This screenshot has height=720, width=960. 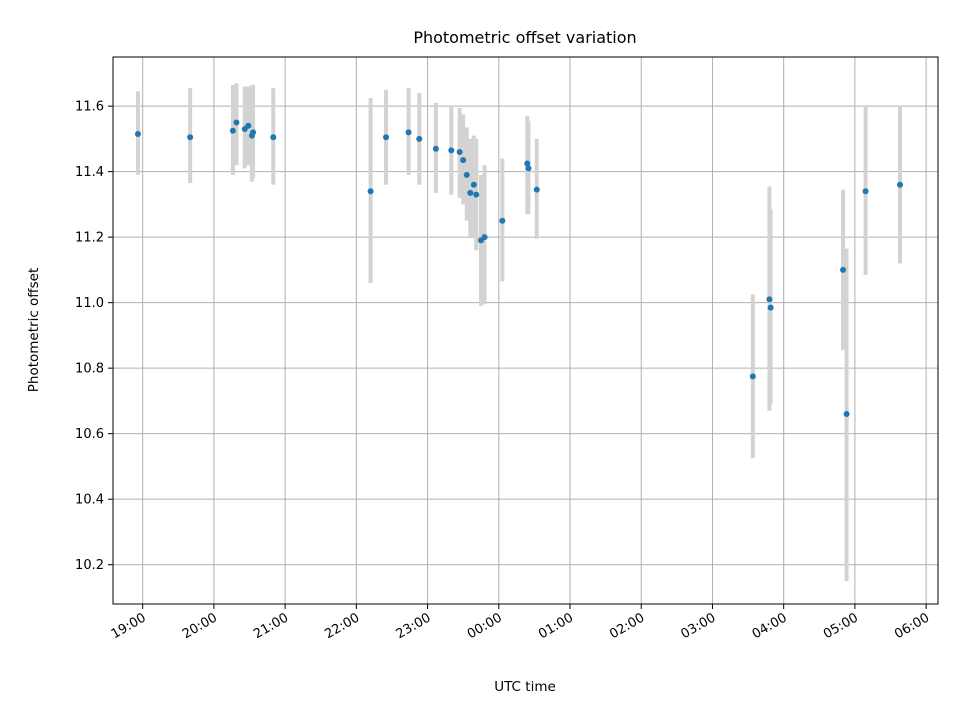 What do you see at coordinates (556, 626) in the screenshot?
I see `x-tick-label: 01:00` at bounding box center [556, 626].